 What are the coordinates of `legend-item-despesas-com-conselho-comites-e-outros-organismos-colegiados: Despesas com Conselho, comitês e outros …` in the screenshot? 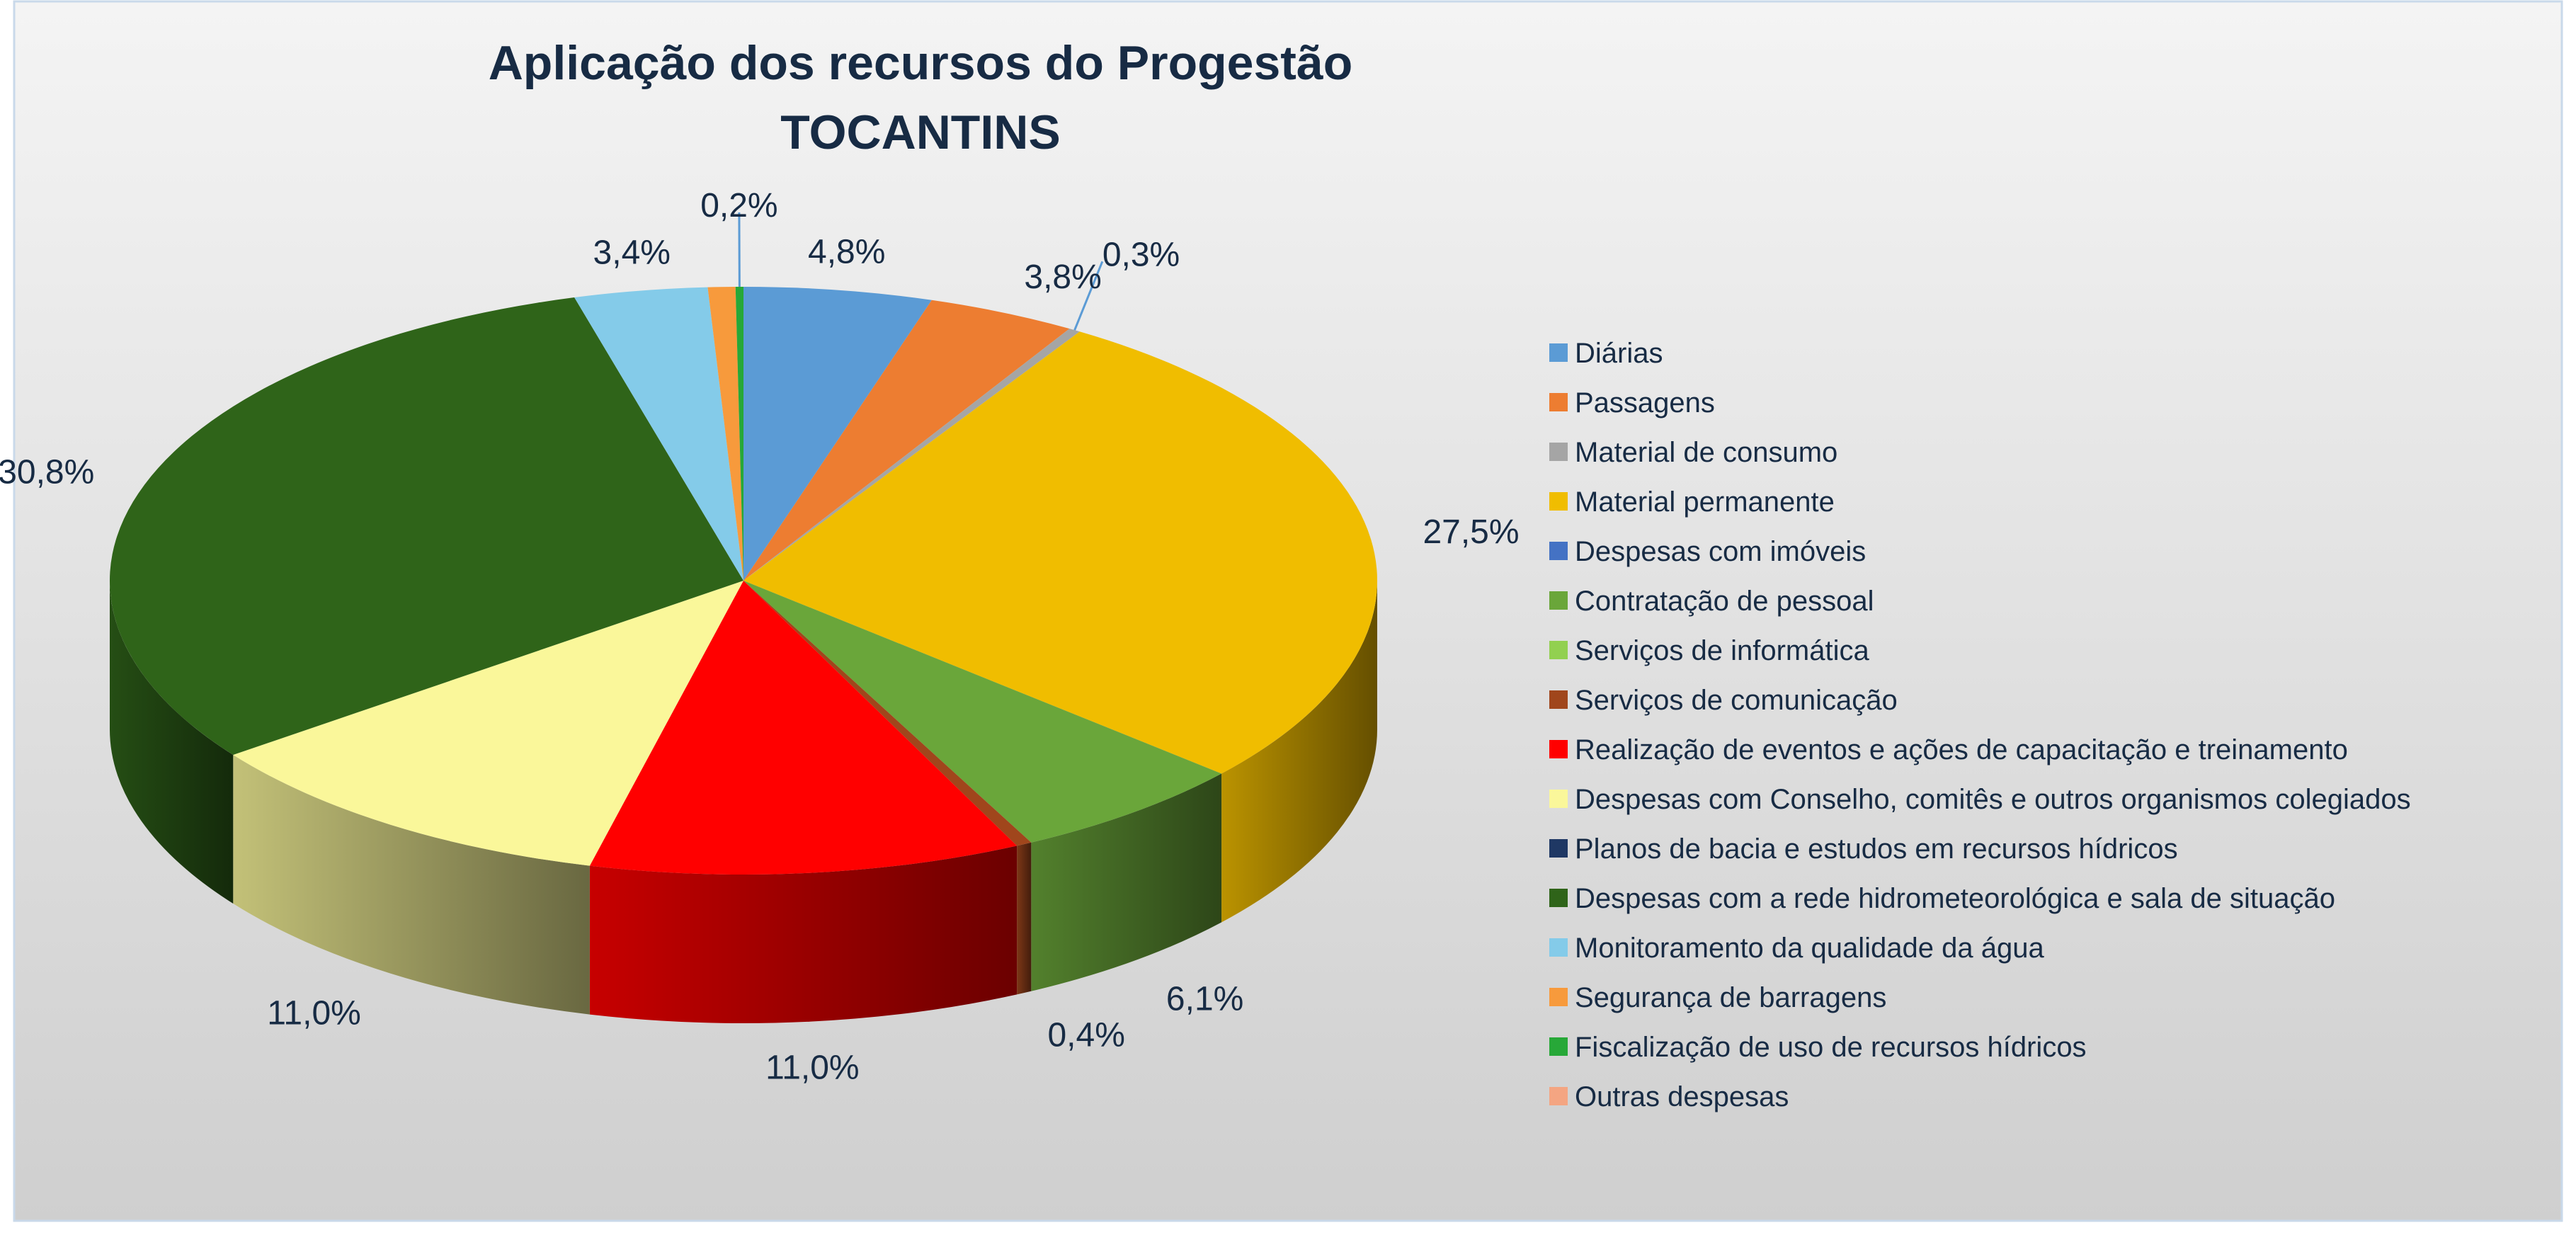 It's located at (1980, 799).